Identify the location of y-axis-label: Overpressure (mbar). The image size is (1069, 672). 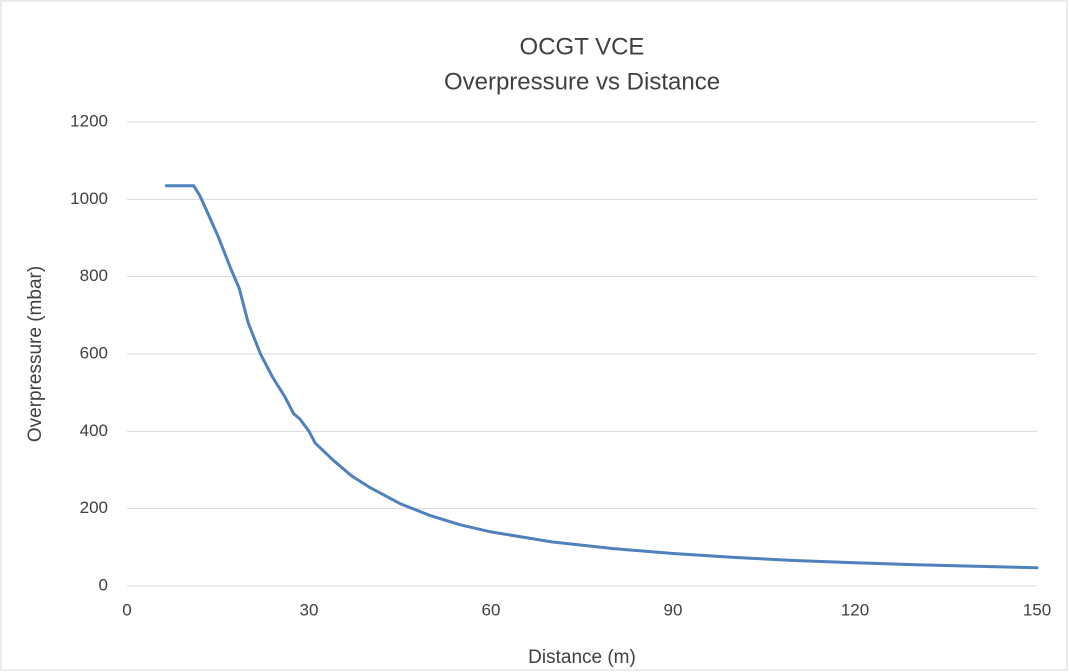
(35, 354).